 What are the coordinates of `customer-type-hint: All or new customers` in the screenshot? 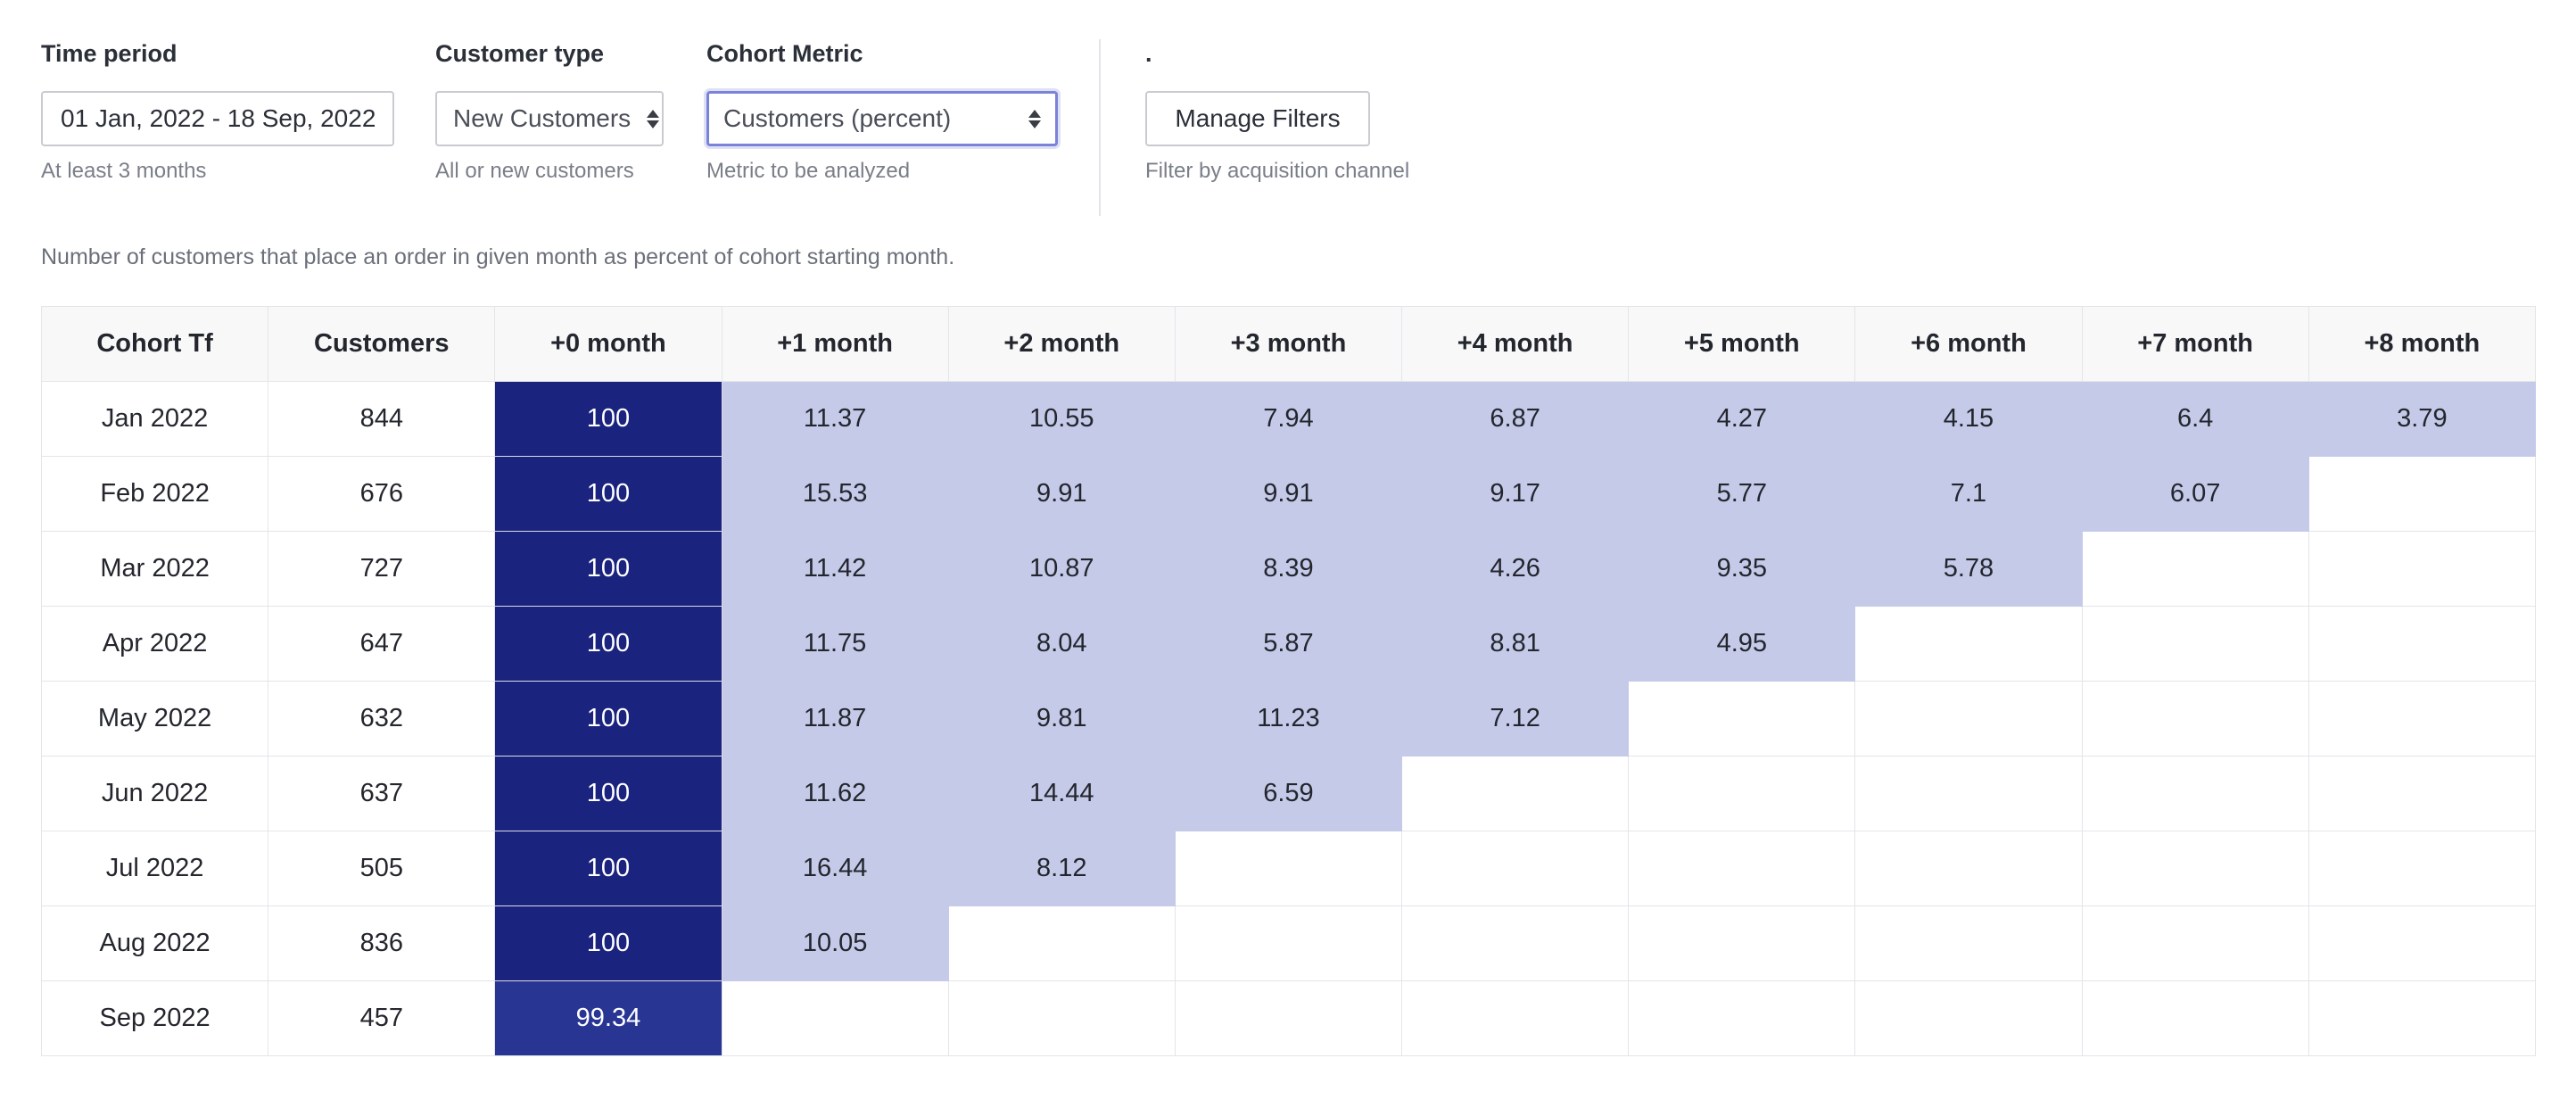 It's located at (535, 171).